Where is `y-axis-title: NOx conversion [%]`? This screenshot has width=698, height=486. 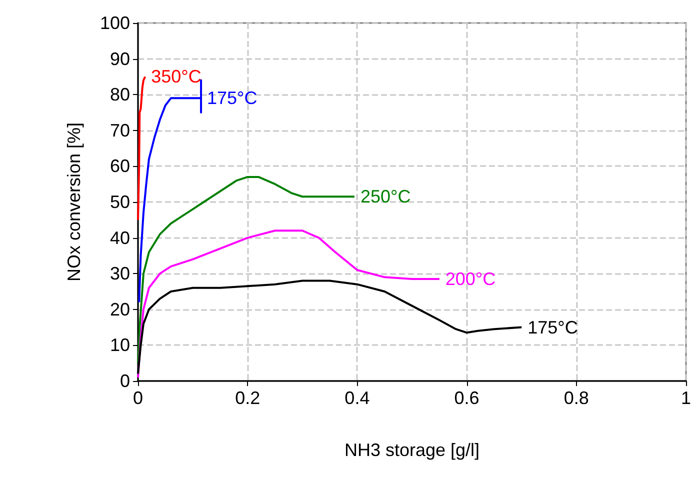
y-axis-title: NOx conversion [%] is located at coordinates (74, 202).